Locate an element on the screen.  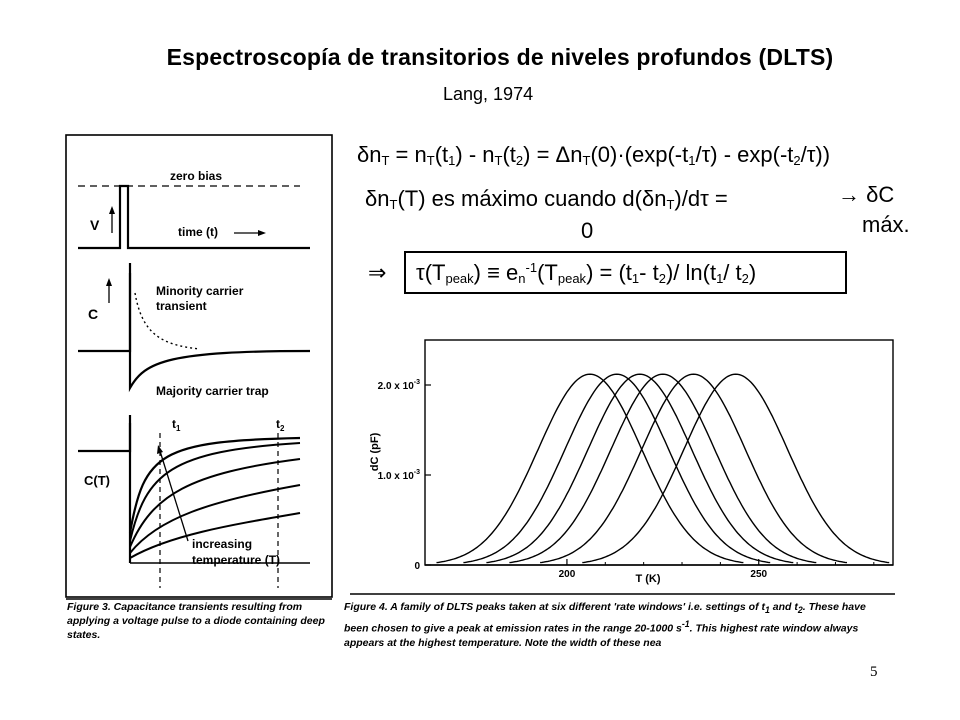
equation-delta-c-max: máx. is located at coordinates (886, 224).